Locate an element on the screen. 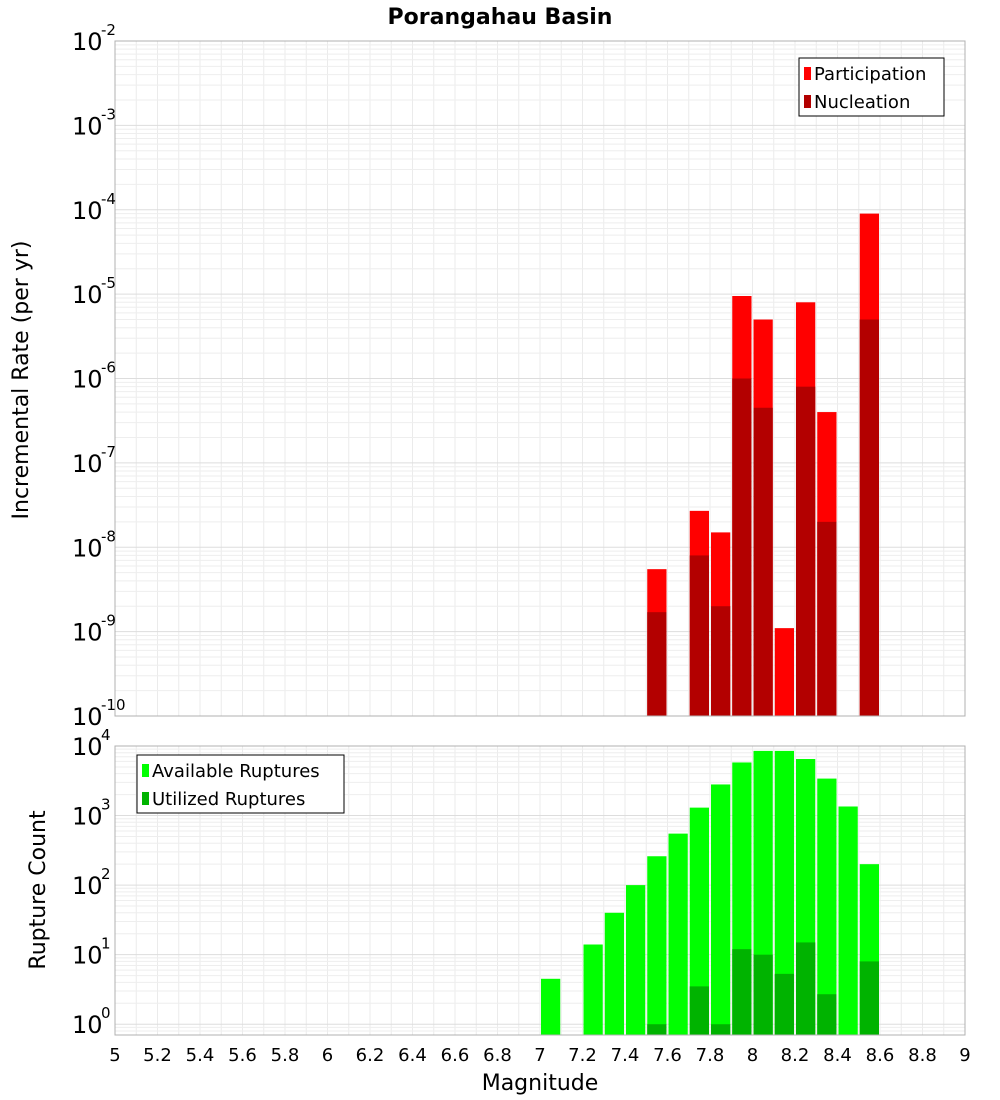 The height and width of the screenshot is (1100, 1000). x-tick-label: 5.6 is located at coordinates (242, 1055).